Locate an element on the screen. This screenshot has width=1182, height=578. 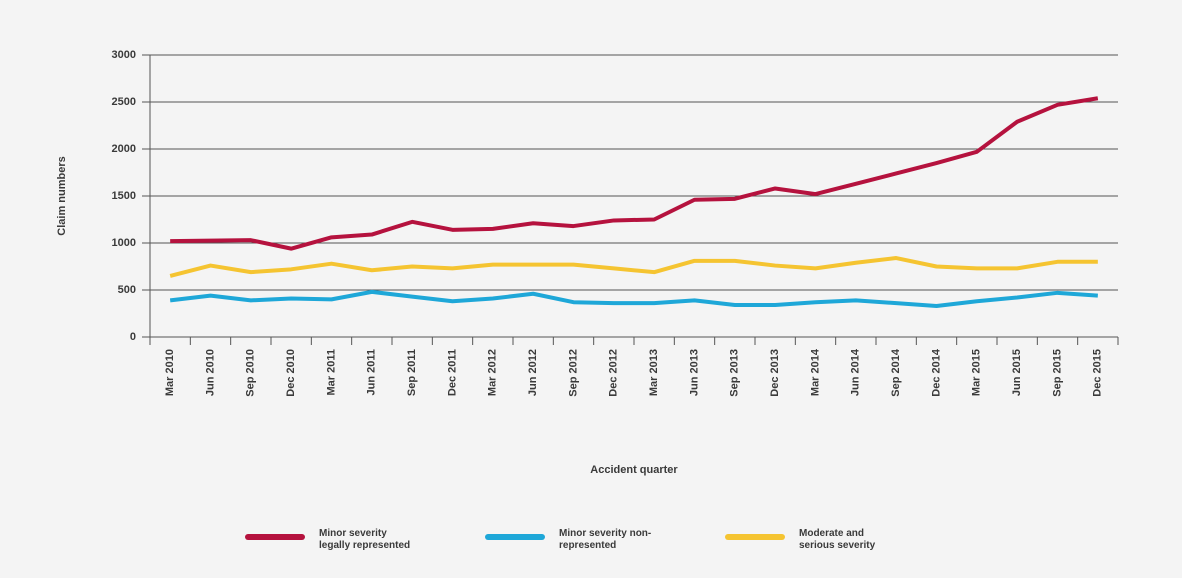
x-tick-label: Jun 2012 is located at coordinates (533, 372).